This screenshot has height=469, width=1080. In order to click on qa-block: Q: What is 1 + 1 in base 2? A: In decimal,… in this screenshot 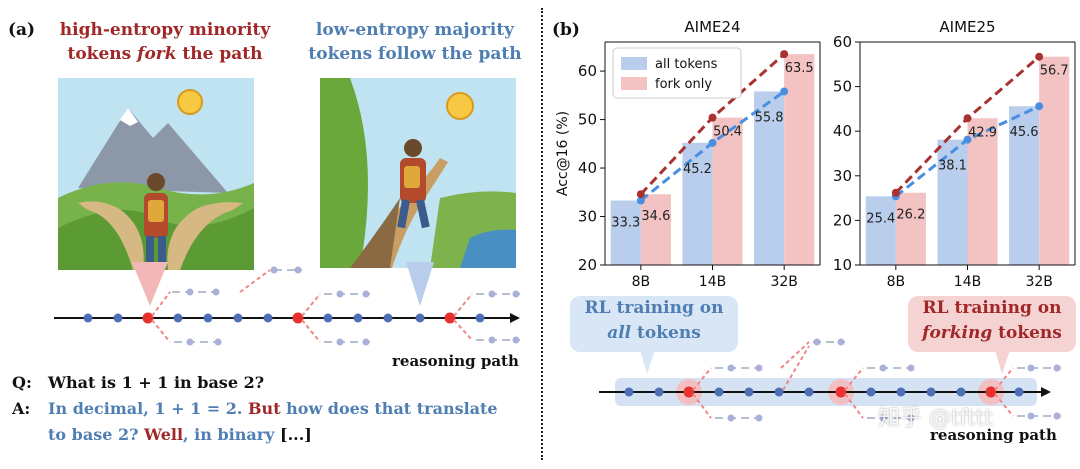, I will do `click(272, 409)`.